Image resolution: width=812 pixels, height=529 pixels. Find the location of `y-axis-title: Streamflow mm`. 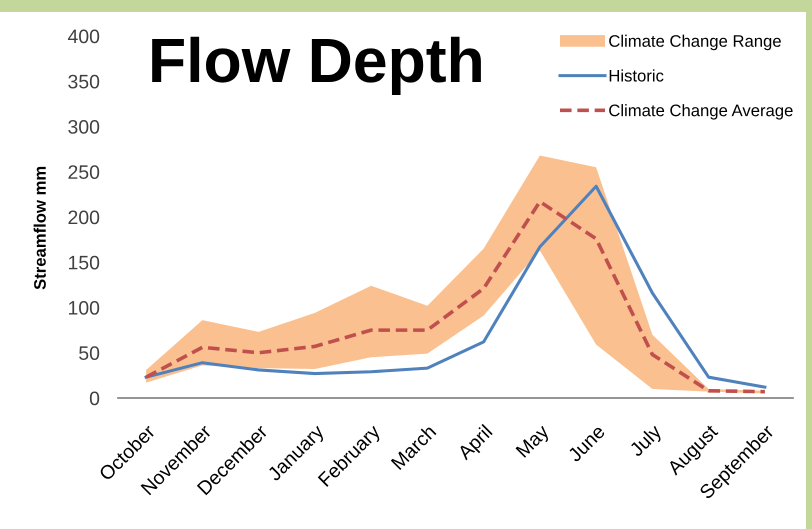

y-axis-title: Streamflow mm is located at coordinates (40, 228).